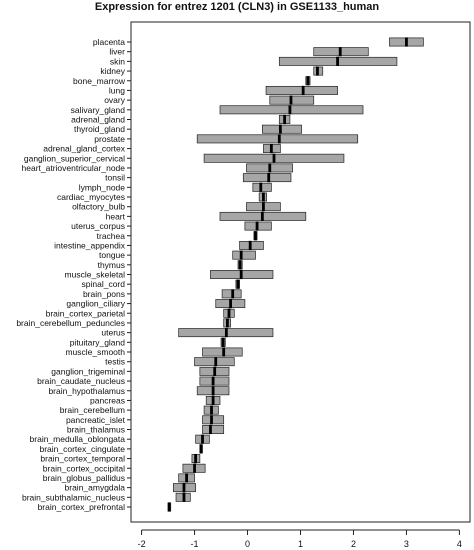 The image size is (474, 550). Describe the element at coordinates (81, 381) in the screenshot. I see `category-label: brain_caudate_nucleus` at that location.